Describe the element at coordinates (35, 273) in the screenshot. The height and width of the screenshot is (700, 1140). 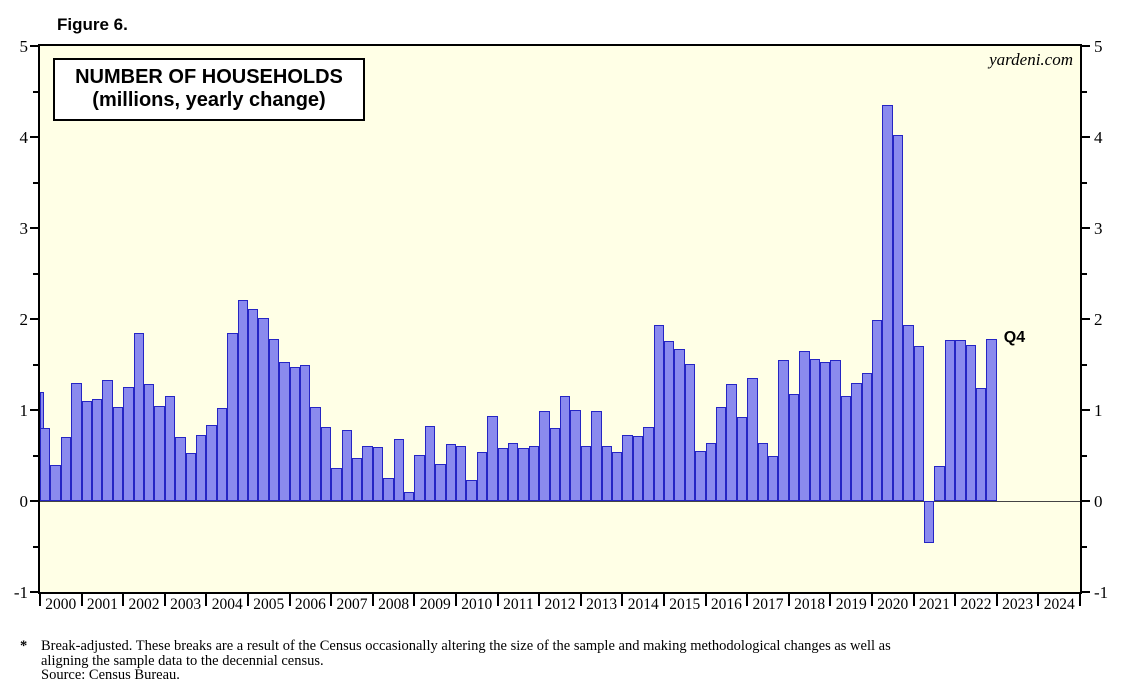
I see `y-minor-tick-left-2.5` at that location.